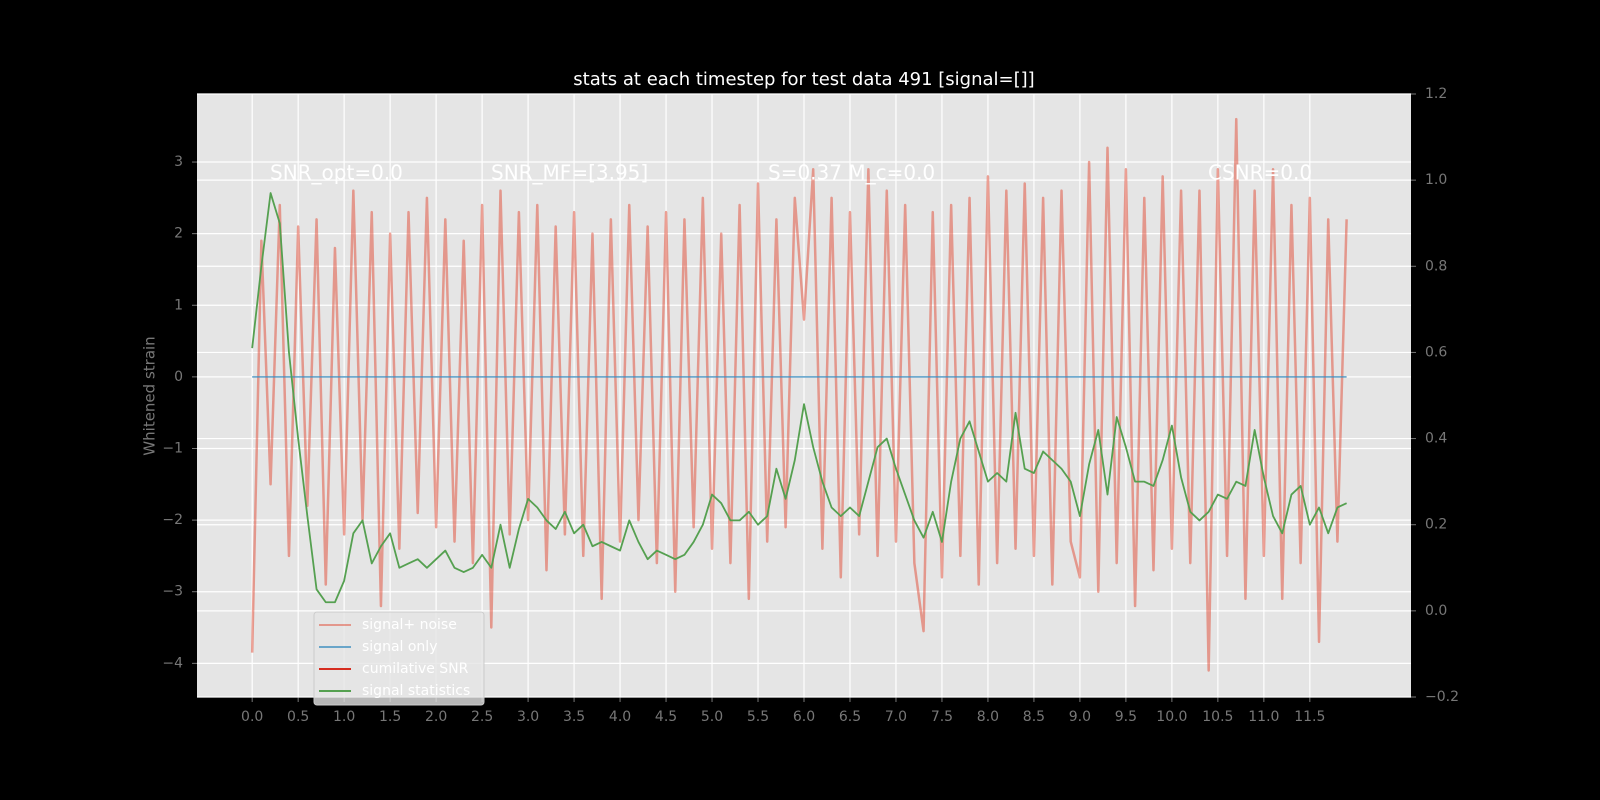 The height and width of the screenshot is (800, 1600). What do you see at coordinates (336, 173) in the screenshot?
I see `annotation: SNR_opt=0.0` at bounding box center [336, 173].